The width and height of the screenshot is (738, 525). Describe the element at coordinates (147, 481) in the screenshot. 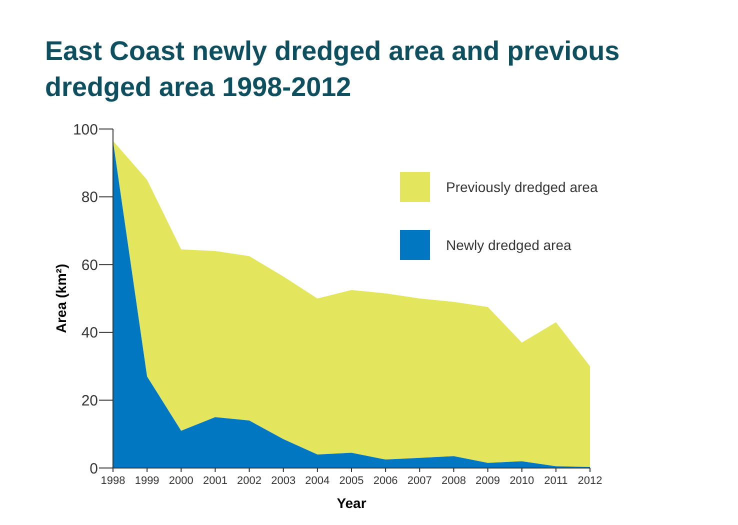

I see `x-tick-label: 1999` at that location.